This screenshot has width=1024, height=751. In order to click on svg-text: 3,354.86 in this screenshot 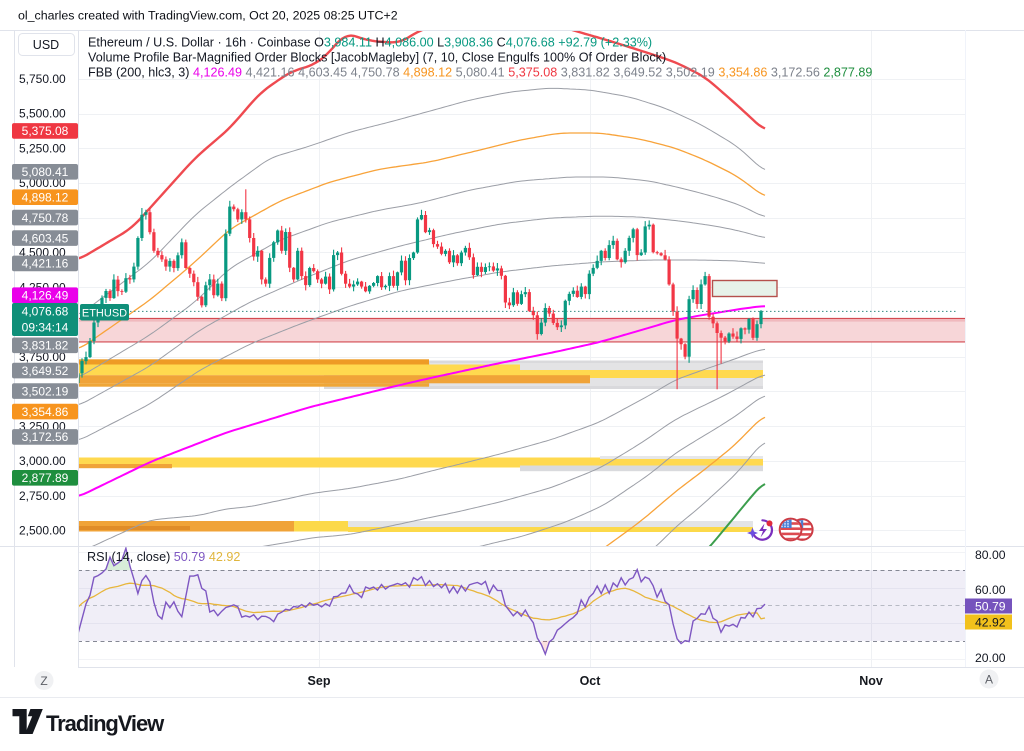, I will do `click(45, 412)`.